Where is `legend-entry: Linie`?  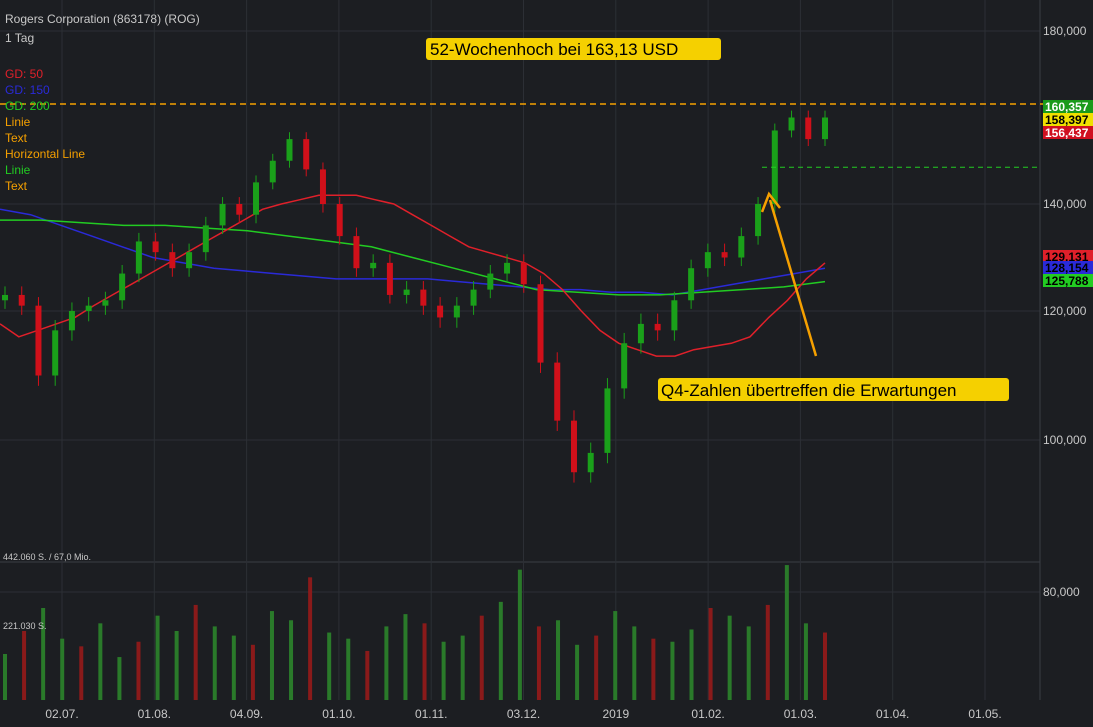 legend-entry: Linie is located at coordinates (18, 170).